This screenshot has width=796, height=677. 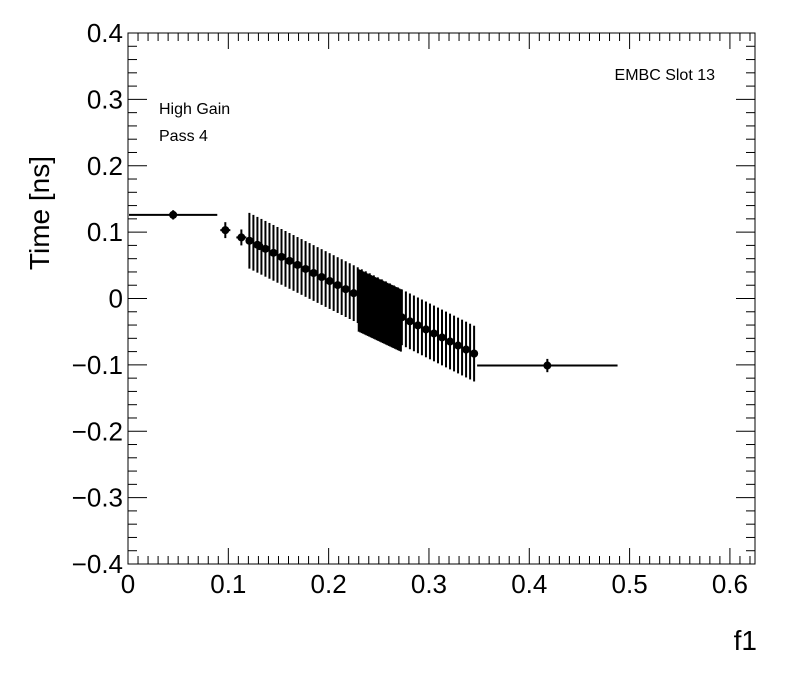 What do you see at coordinates (730, 584) in the screenshot?
I see `x-tick-label: 0.6` at bounding box center [730, 584].